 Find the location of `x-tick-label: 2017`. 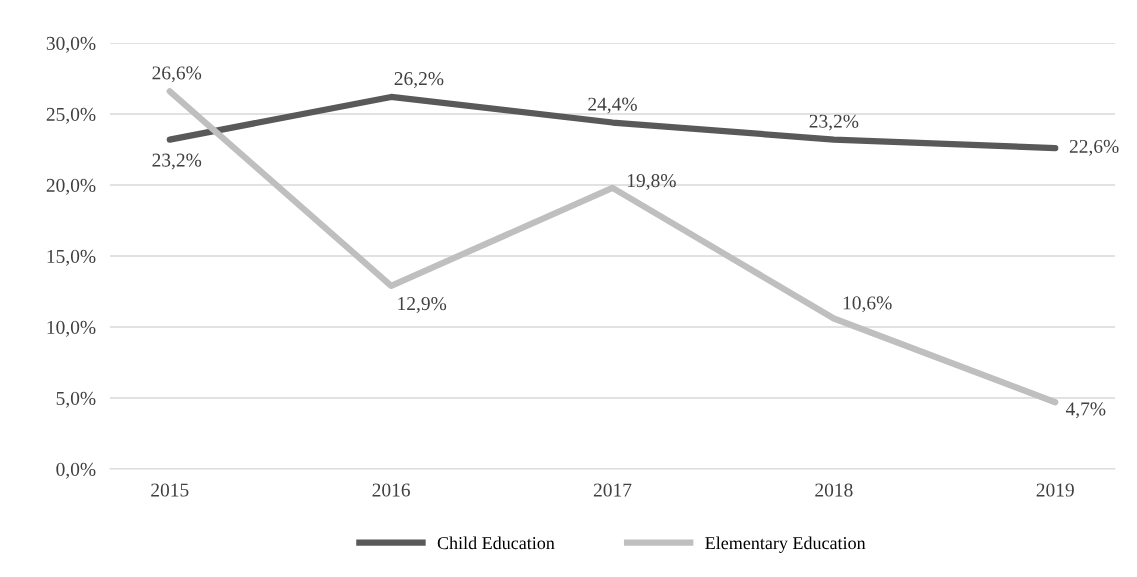

x-tick-label: 2017 is located at coordinates (612, 490).